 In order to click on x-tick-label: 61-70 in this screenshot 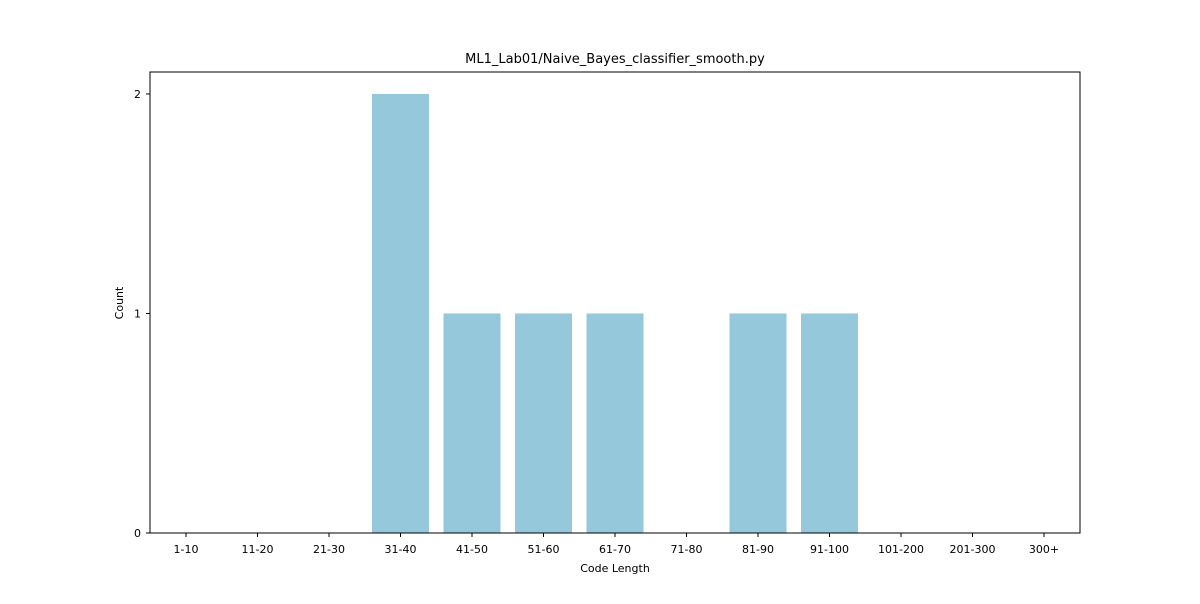, I will do `click(615, 549)`.